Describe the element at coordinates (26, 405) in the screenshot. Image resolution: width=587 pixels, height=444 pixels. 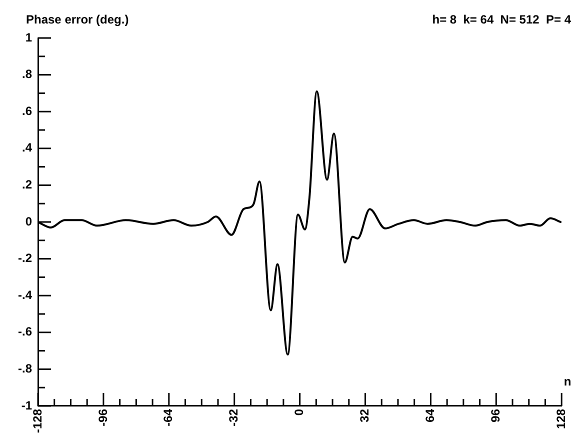
I see `y-tick-label: -1` at that location.